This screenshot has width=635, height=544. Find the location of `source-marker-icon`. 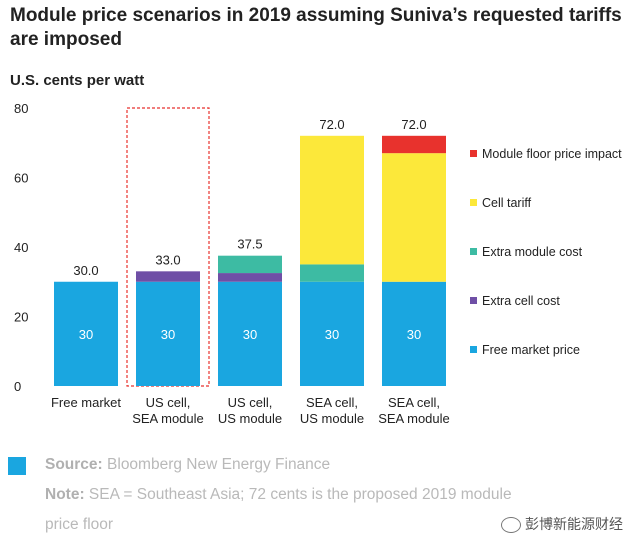

source-marker-icon is located at coordinates (17, 466).